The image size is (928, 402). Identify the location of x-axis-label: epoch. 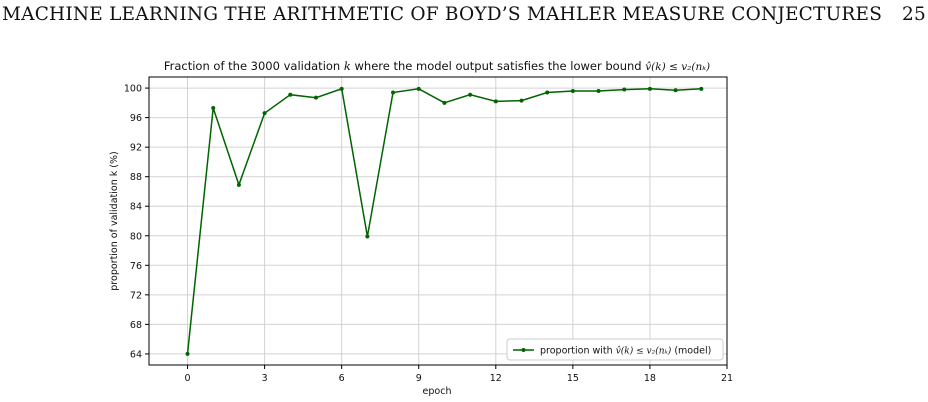
(437, 391).